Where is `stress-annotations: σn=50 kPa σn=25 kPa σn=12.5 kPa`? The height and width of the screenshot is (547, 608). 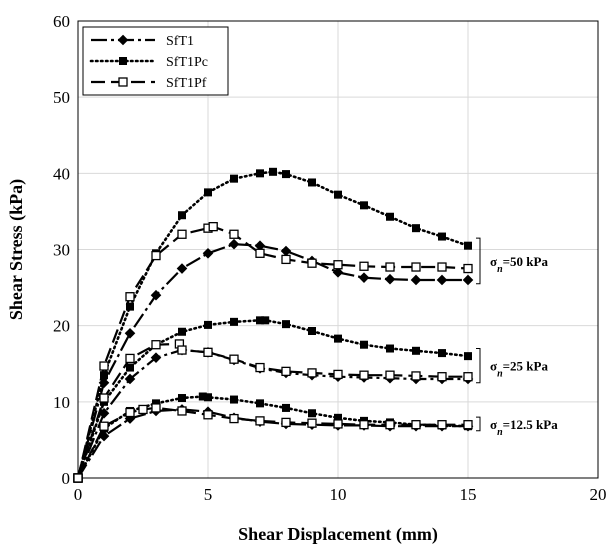 stress-annotations: σn=50 kPa σn=25 kPa σn=12.5 kPa is located at coordinates (517, 337).